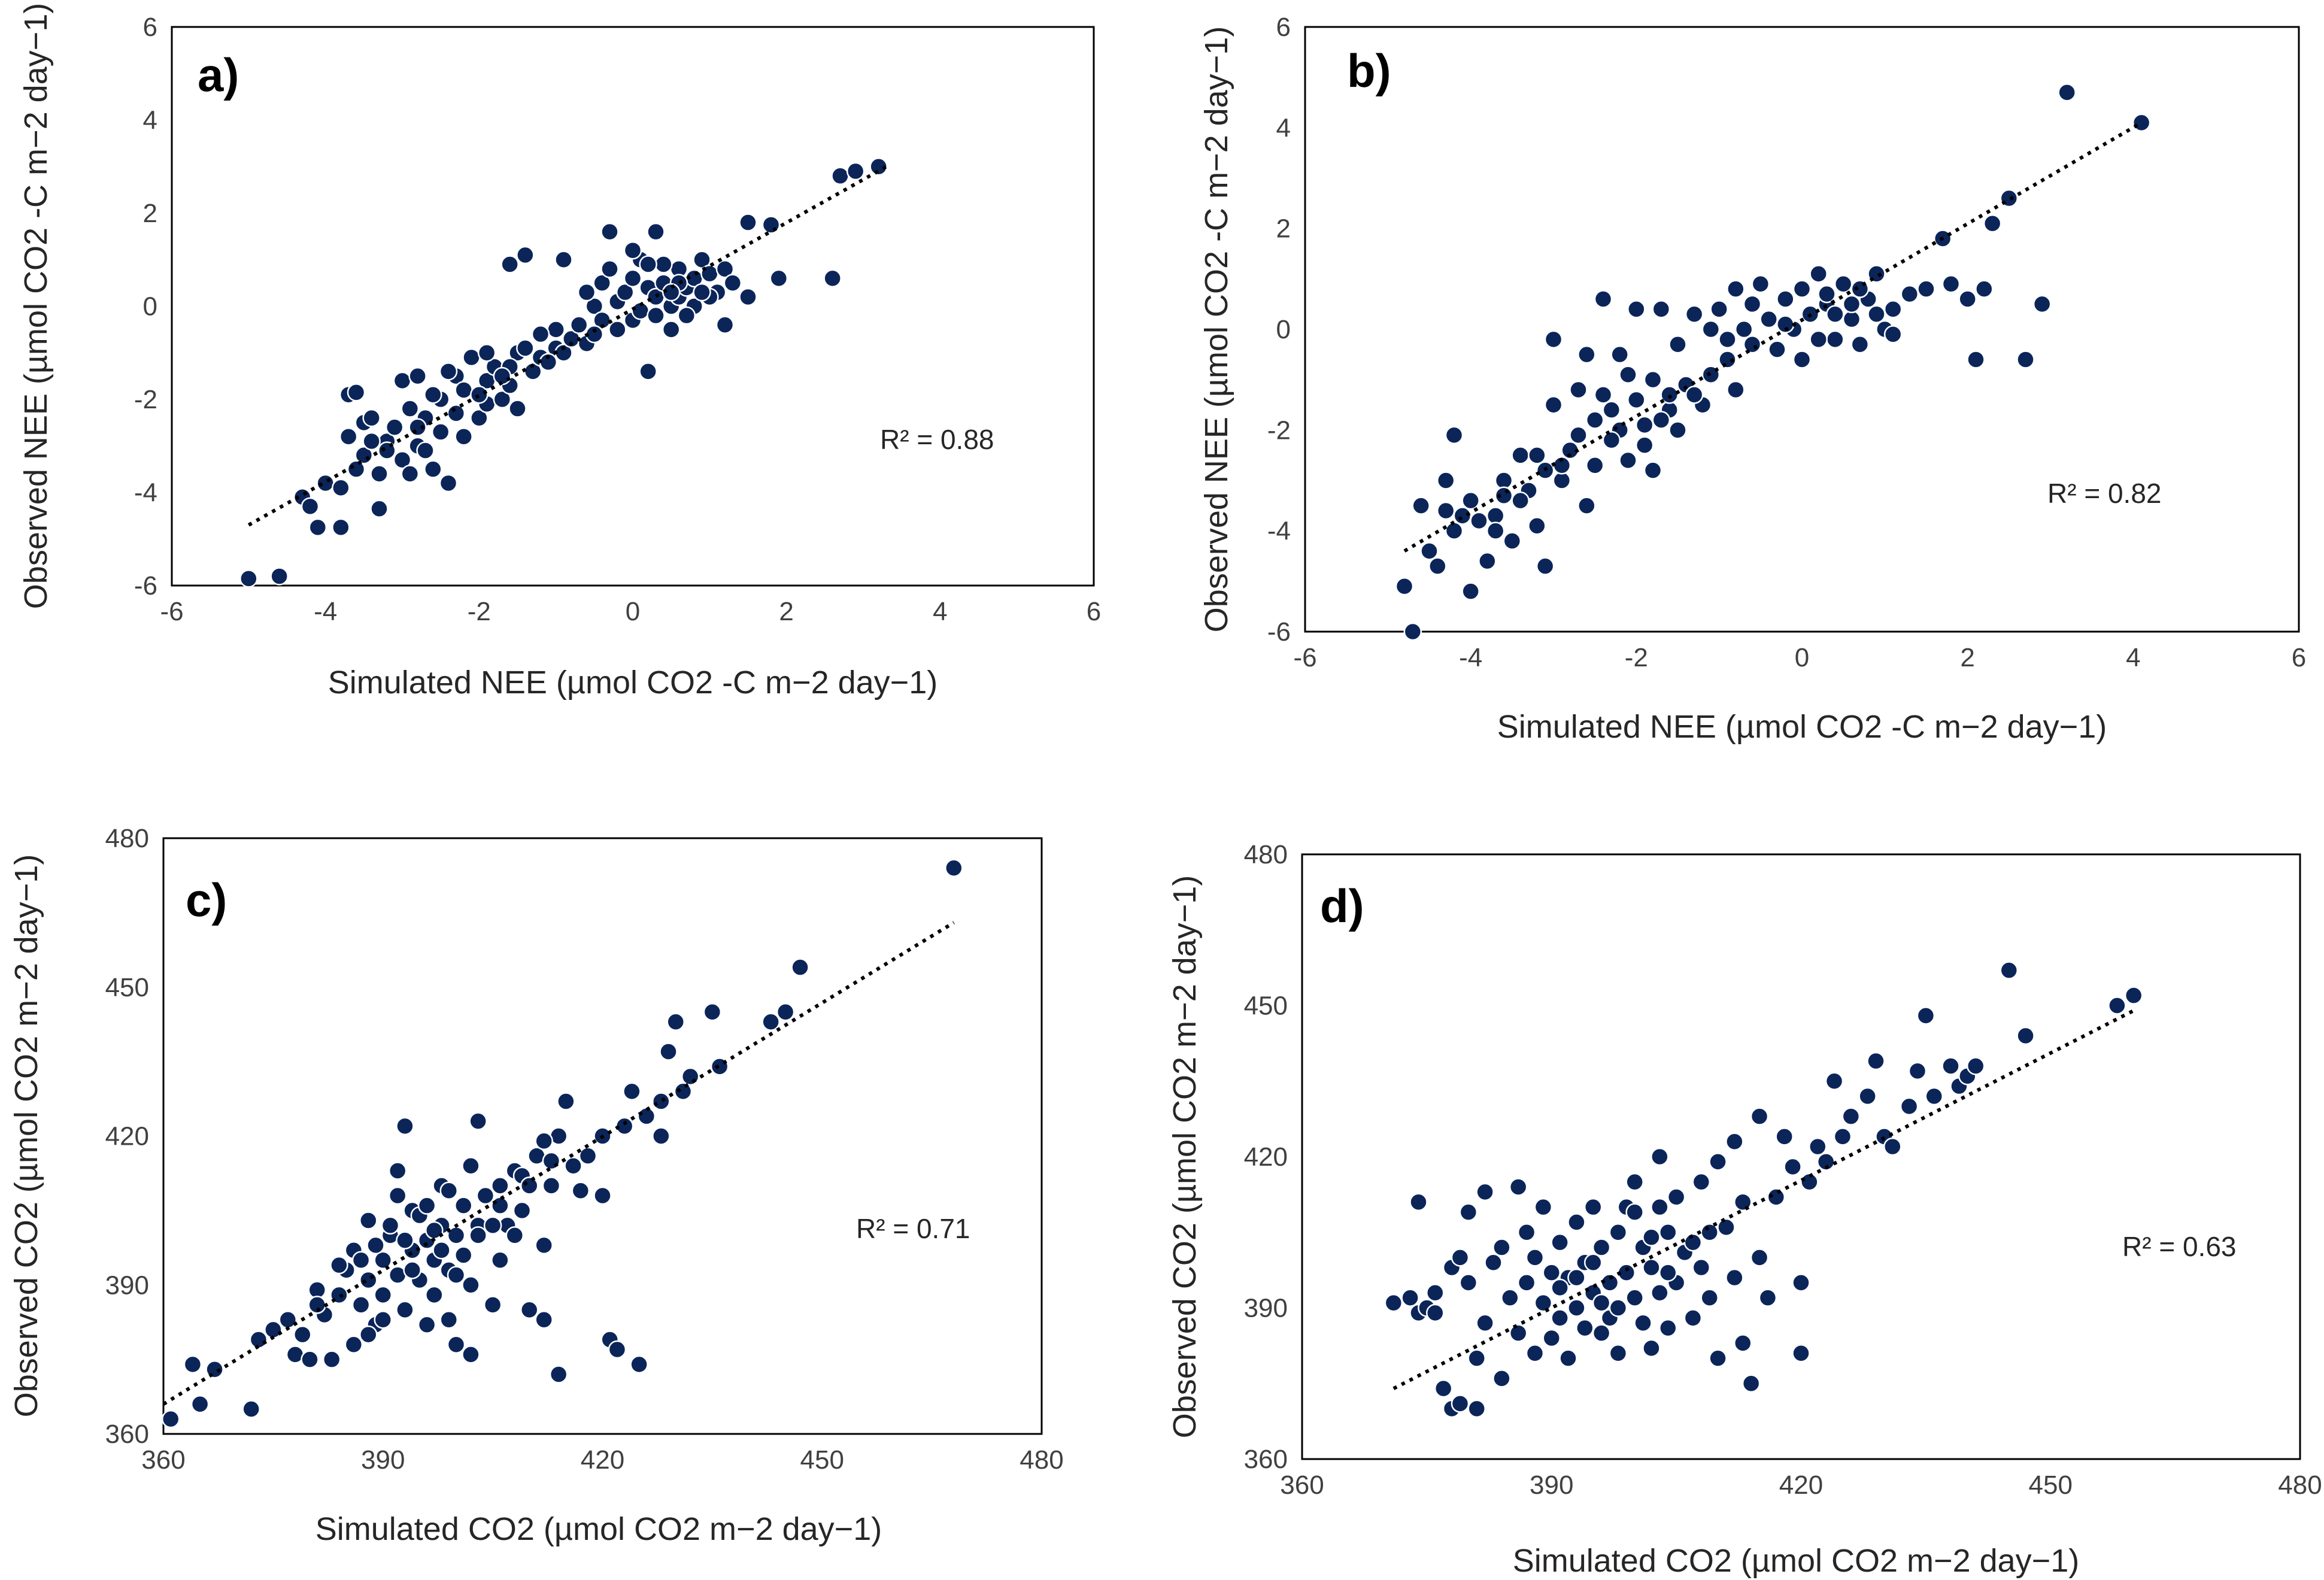 The width and height of the screenshot is (2324, 1580). I want to click on y-ticks-a: -6 -4 -2 0 2 4 6, so click(145, 307).